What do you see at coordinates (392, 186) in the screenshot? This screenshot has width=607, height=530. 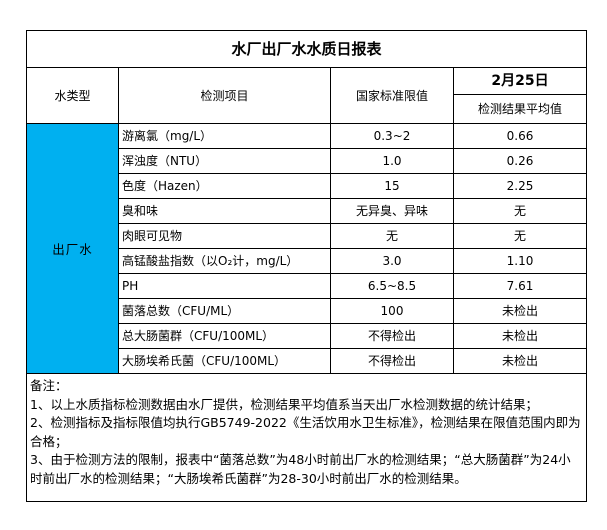 I see `standard-limit-cell: 15` at bounding box center [392, 186].